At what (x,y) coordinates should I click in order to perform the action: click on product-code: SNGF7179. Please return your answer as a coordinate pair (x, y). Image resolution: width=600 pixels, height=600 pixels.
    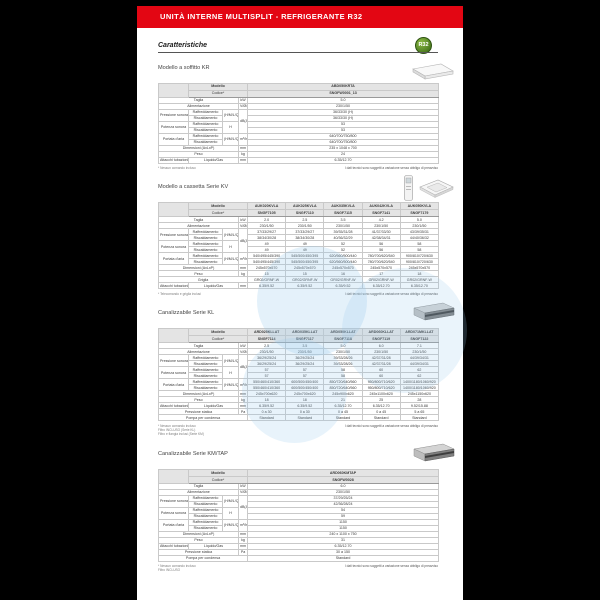
    Looking at the image, I should click on (419, 213).